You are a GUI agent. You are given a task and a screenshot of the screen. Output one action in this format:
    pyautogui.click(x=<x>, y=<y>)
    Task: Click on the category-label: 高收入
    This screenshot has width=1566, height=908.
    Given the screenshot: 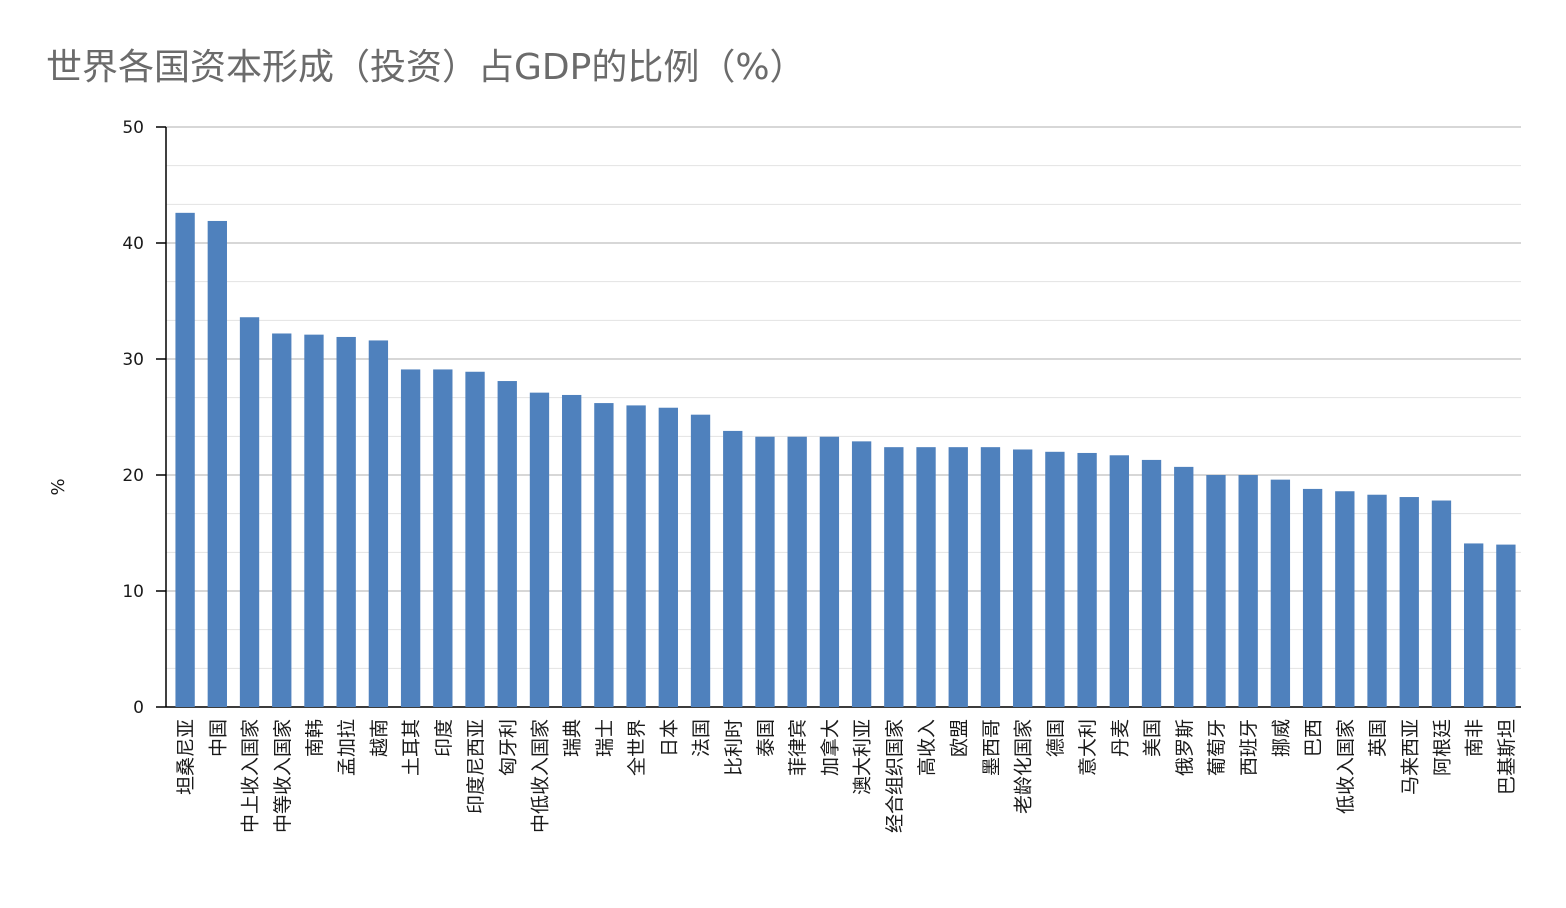 What is the action you would take?
    pyautogui.click(x=927, y=747)
    